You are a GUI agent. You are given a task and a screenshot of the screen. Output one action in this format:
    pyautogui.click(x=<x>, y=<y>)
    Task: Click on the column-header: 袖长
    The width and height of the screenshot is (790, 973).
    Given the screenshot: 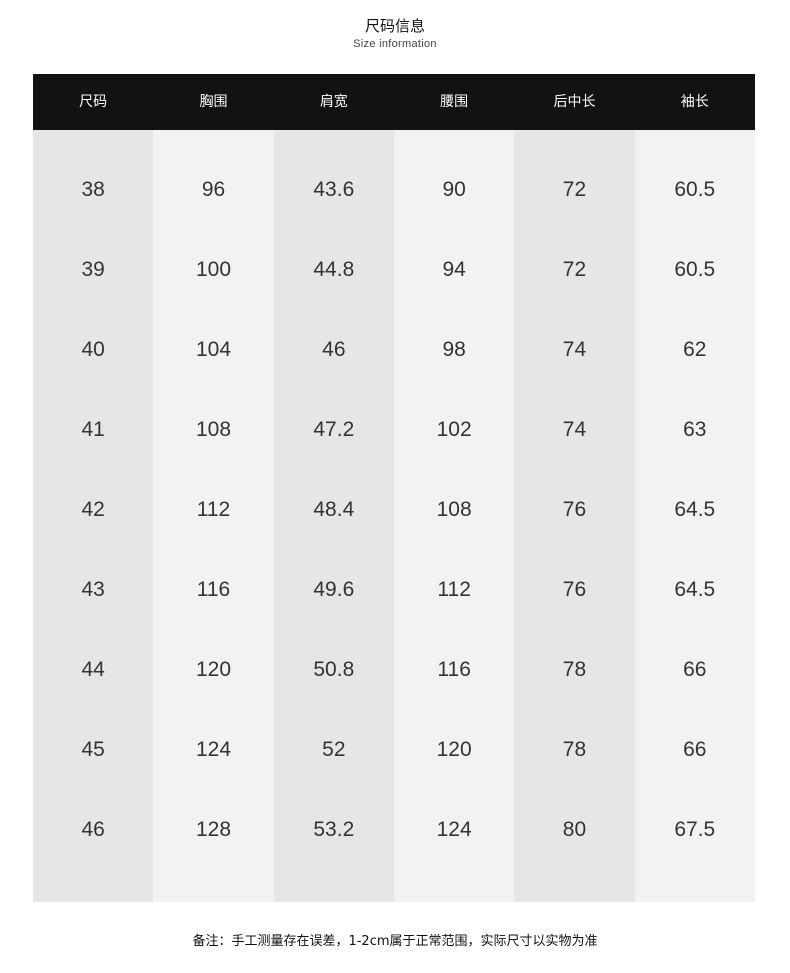 What is the action you would take?
    pyautogui.click(x=694, y=102)
    